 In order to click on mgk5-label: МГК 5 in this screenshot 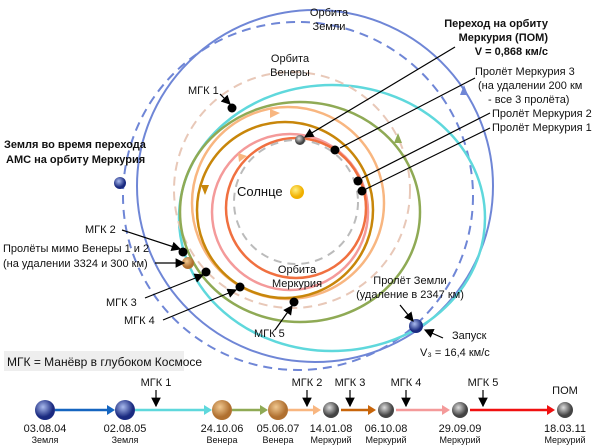, I will do `click(269, 334)`.